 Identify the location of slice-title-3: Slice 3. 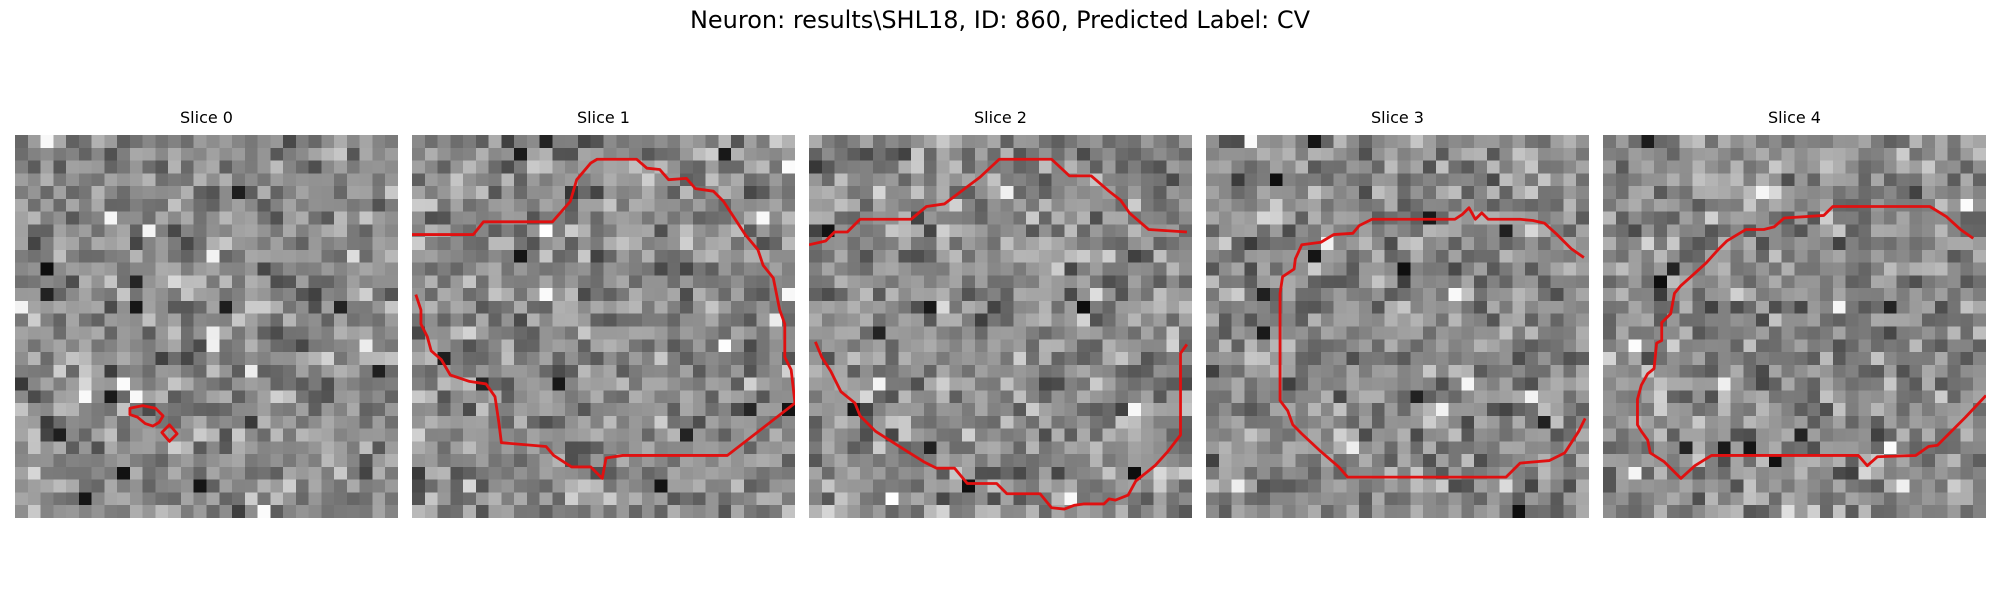
(1397, 117).